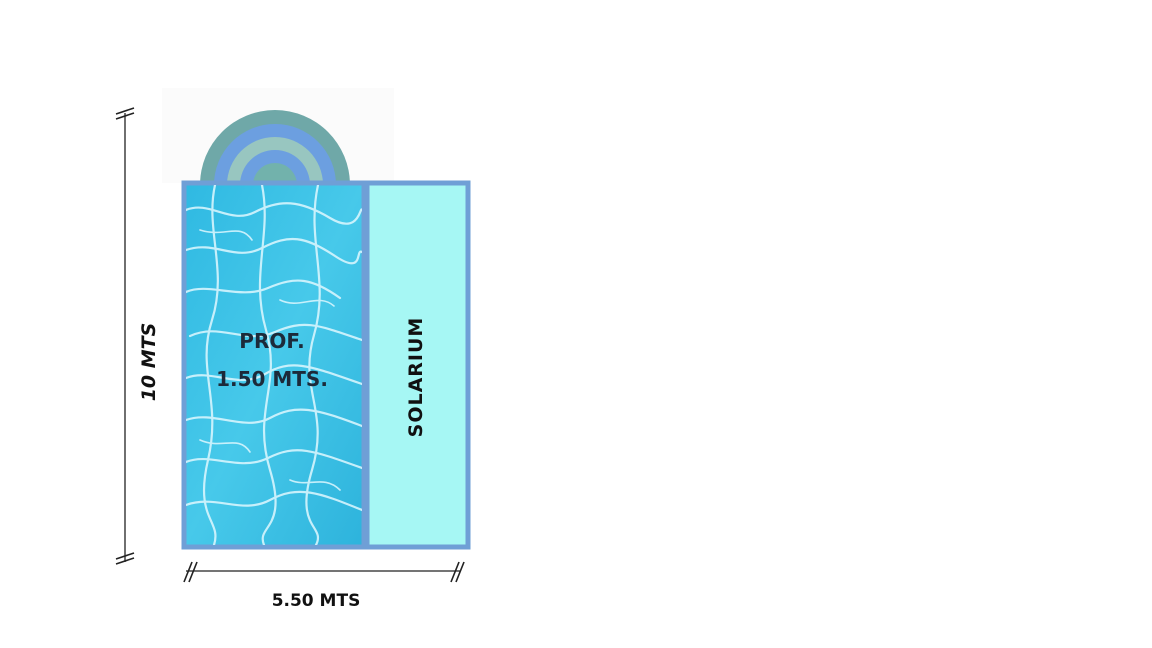  What do you see at coordinates (316, 601) in the screenshot?
I see `width-dimension-label: 5.50 MTS` at bounding box center [316, 601].